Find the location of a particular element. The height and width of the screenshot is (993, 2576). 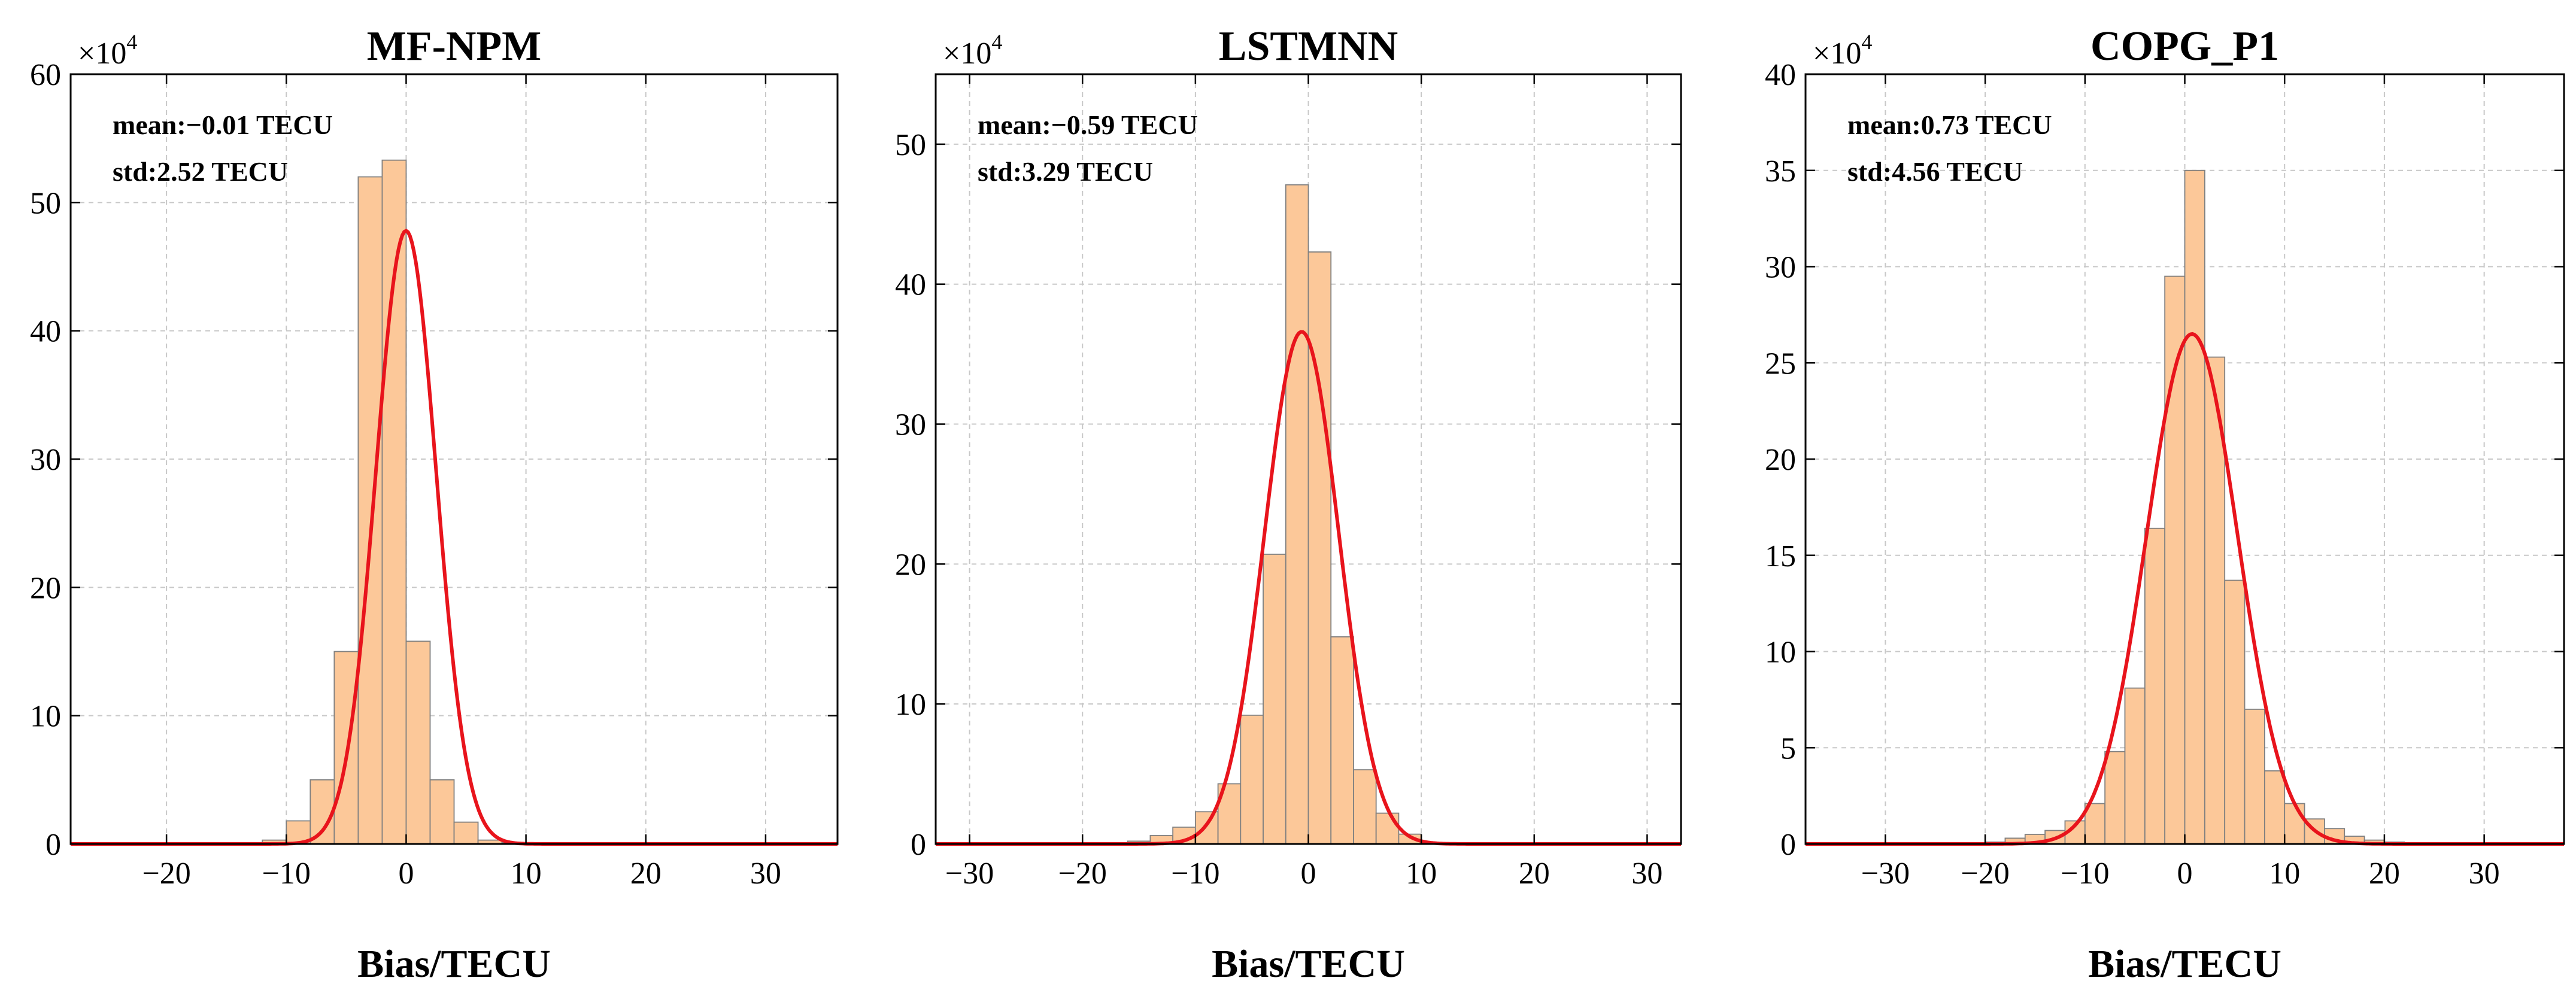

mean-annotation: mean:−0.01 TECU is located at coordinates (223, 125).